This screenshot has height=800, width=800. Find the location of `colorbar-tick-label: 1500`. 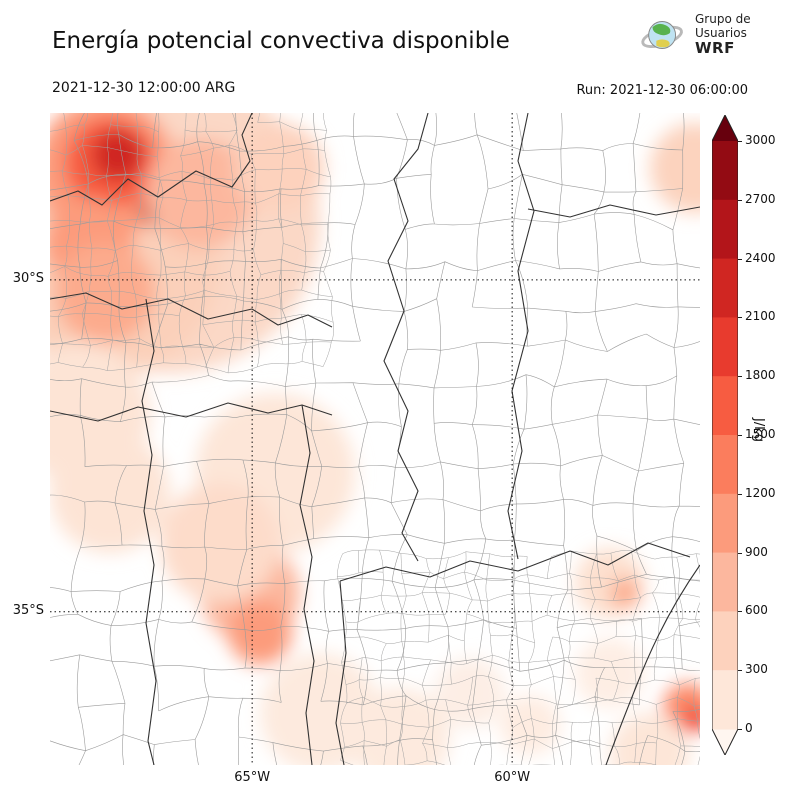

colorbar-tick-label: 1500 is located at coordinates (760, 434).